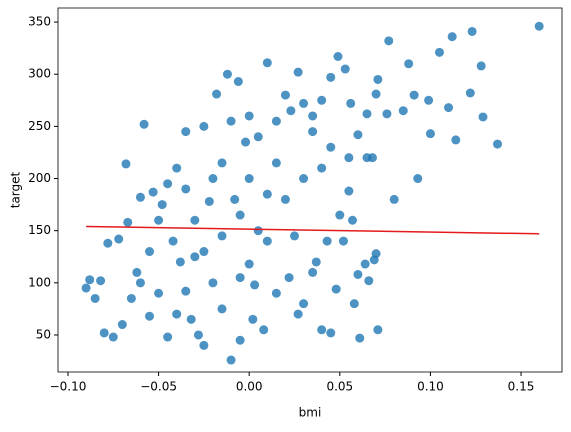 Image resolution: width=571 pixels, height=432 pixels. I want to click on y-tick-label: 350, so click(39, 22).